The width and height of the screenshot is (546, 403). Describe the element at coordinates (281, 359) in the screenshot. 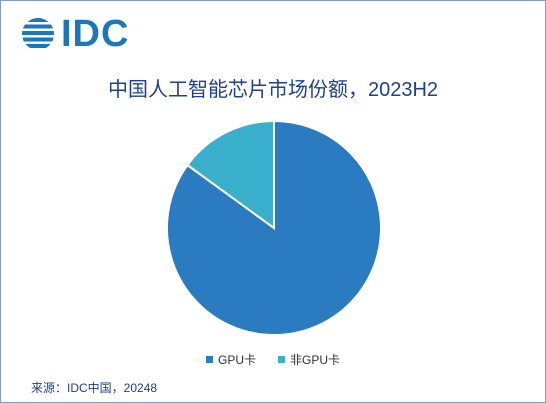

I see `legend-swatch-non-gpu` at that location.